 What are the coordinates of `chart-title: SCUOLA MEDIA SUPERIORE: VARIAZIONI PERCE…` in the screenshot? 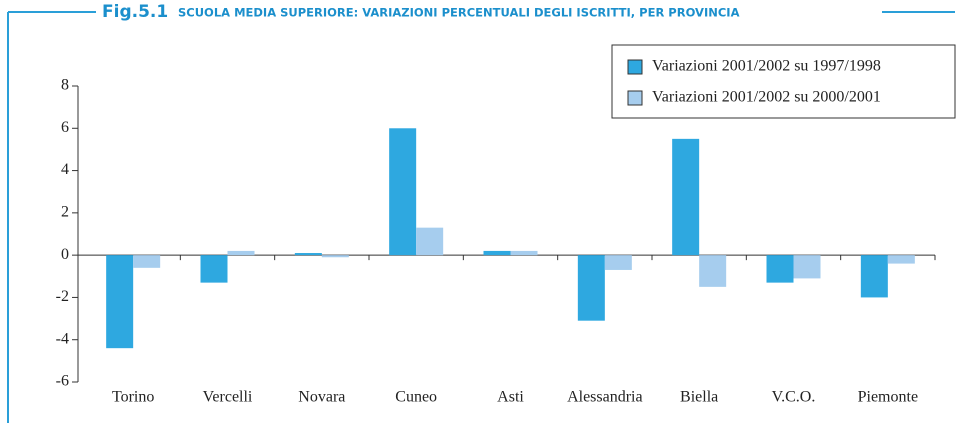 It's located at (459, 13).